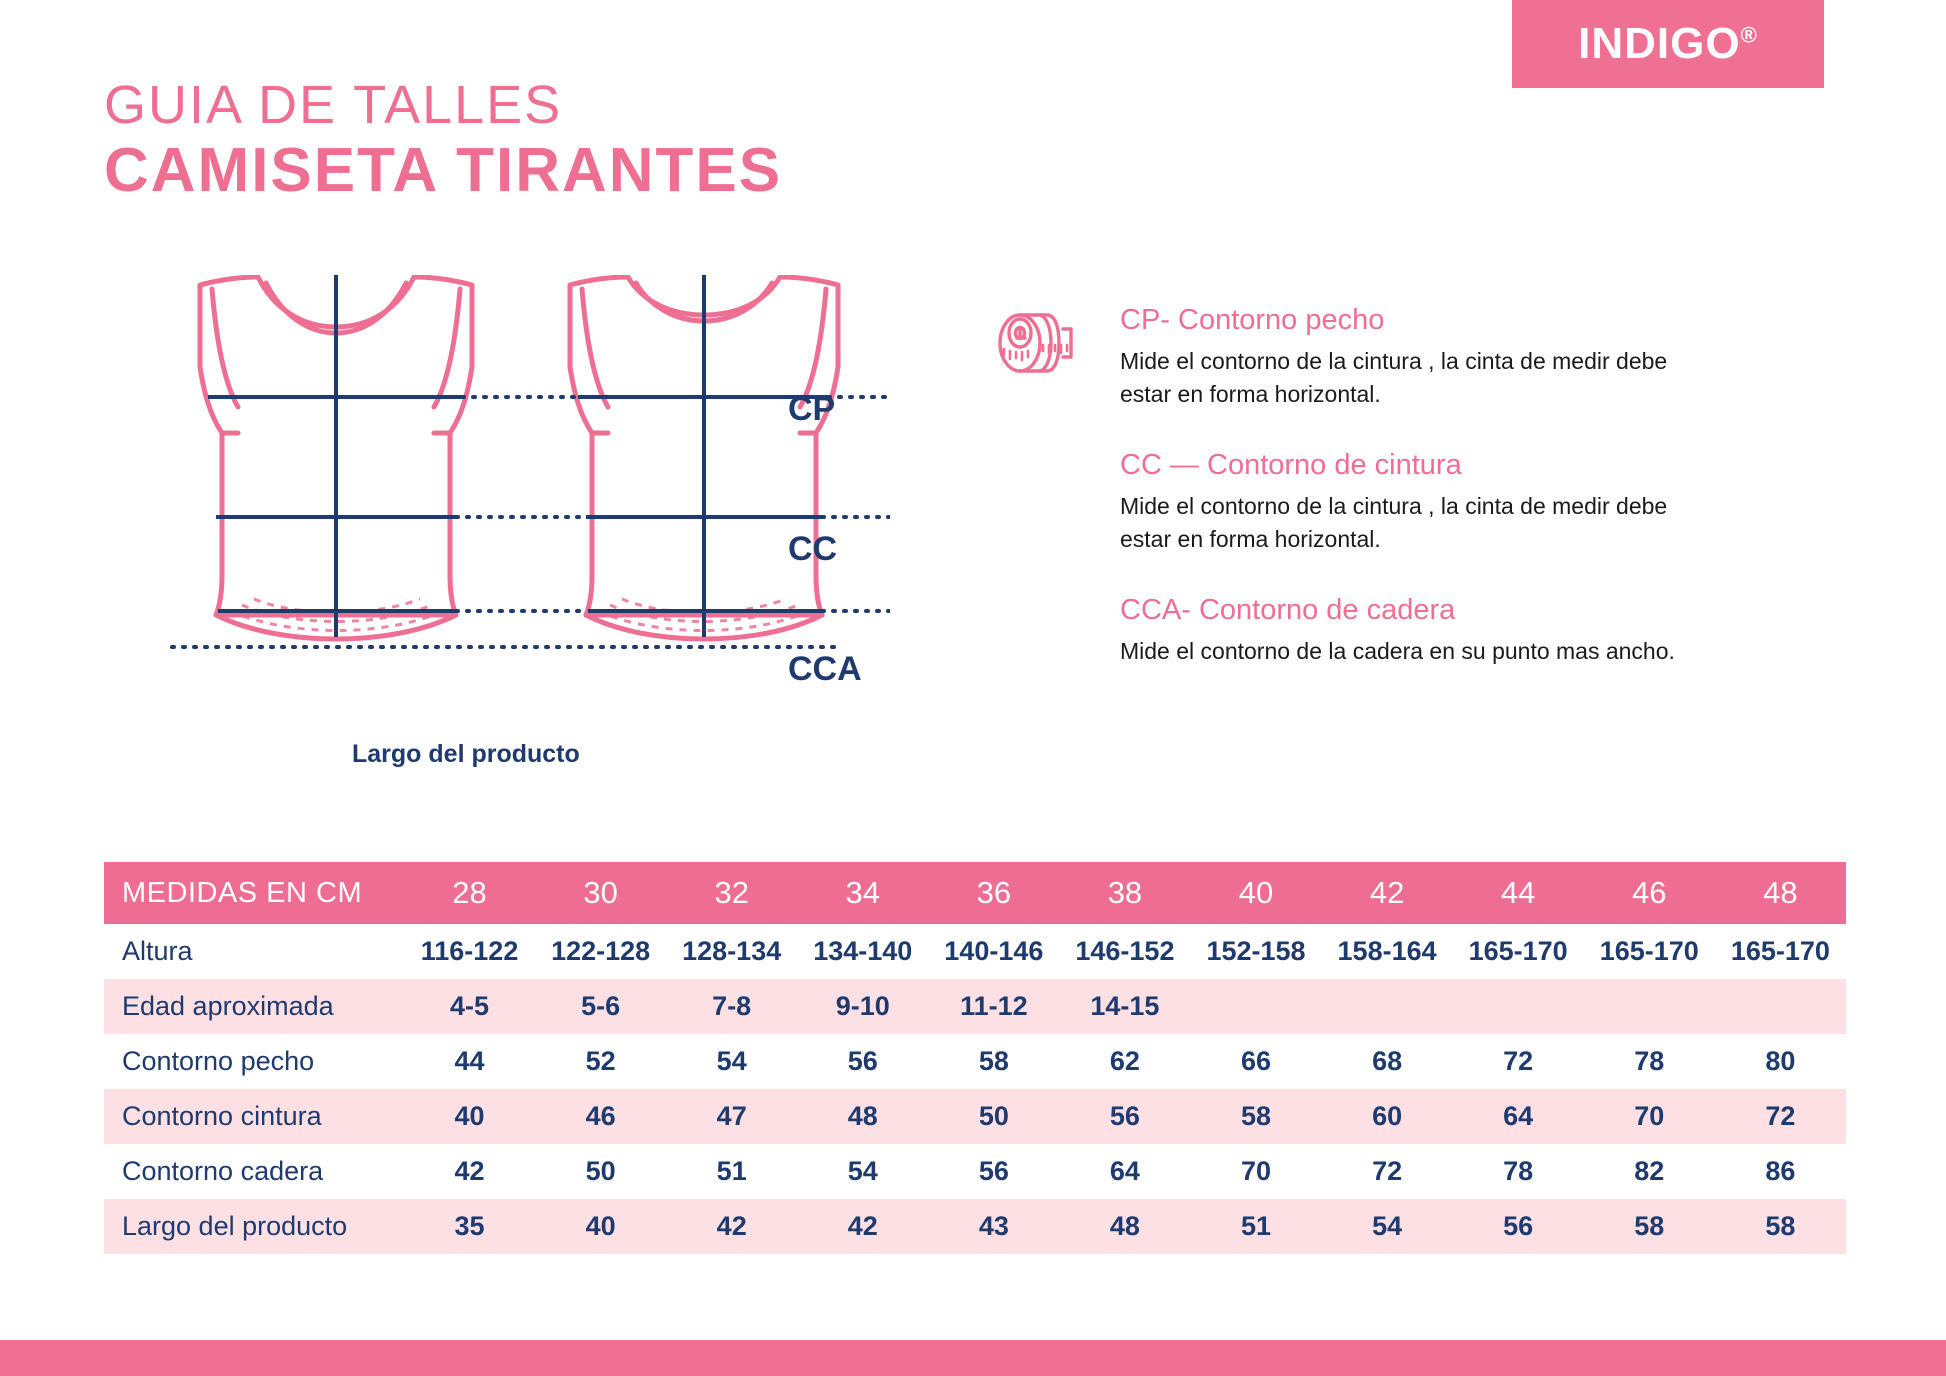 The height and width of the screenshot is (1376, 1946). I want to click on table-header-size-36: 36, so click(994, 892).